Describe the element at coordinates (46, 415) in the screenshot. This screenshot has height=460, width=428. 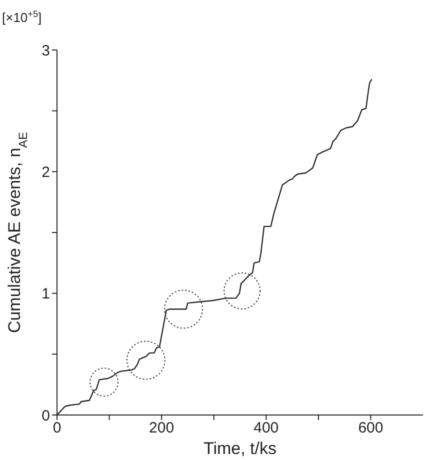
I see `y-tick-label: 0` at that location.